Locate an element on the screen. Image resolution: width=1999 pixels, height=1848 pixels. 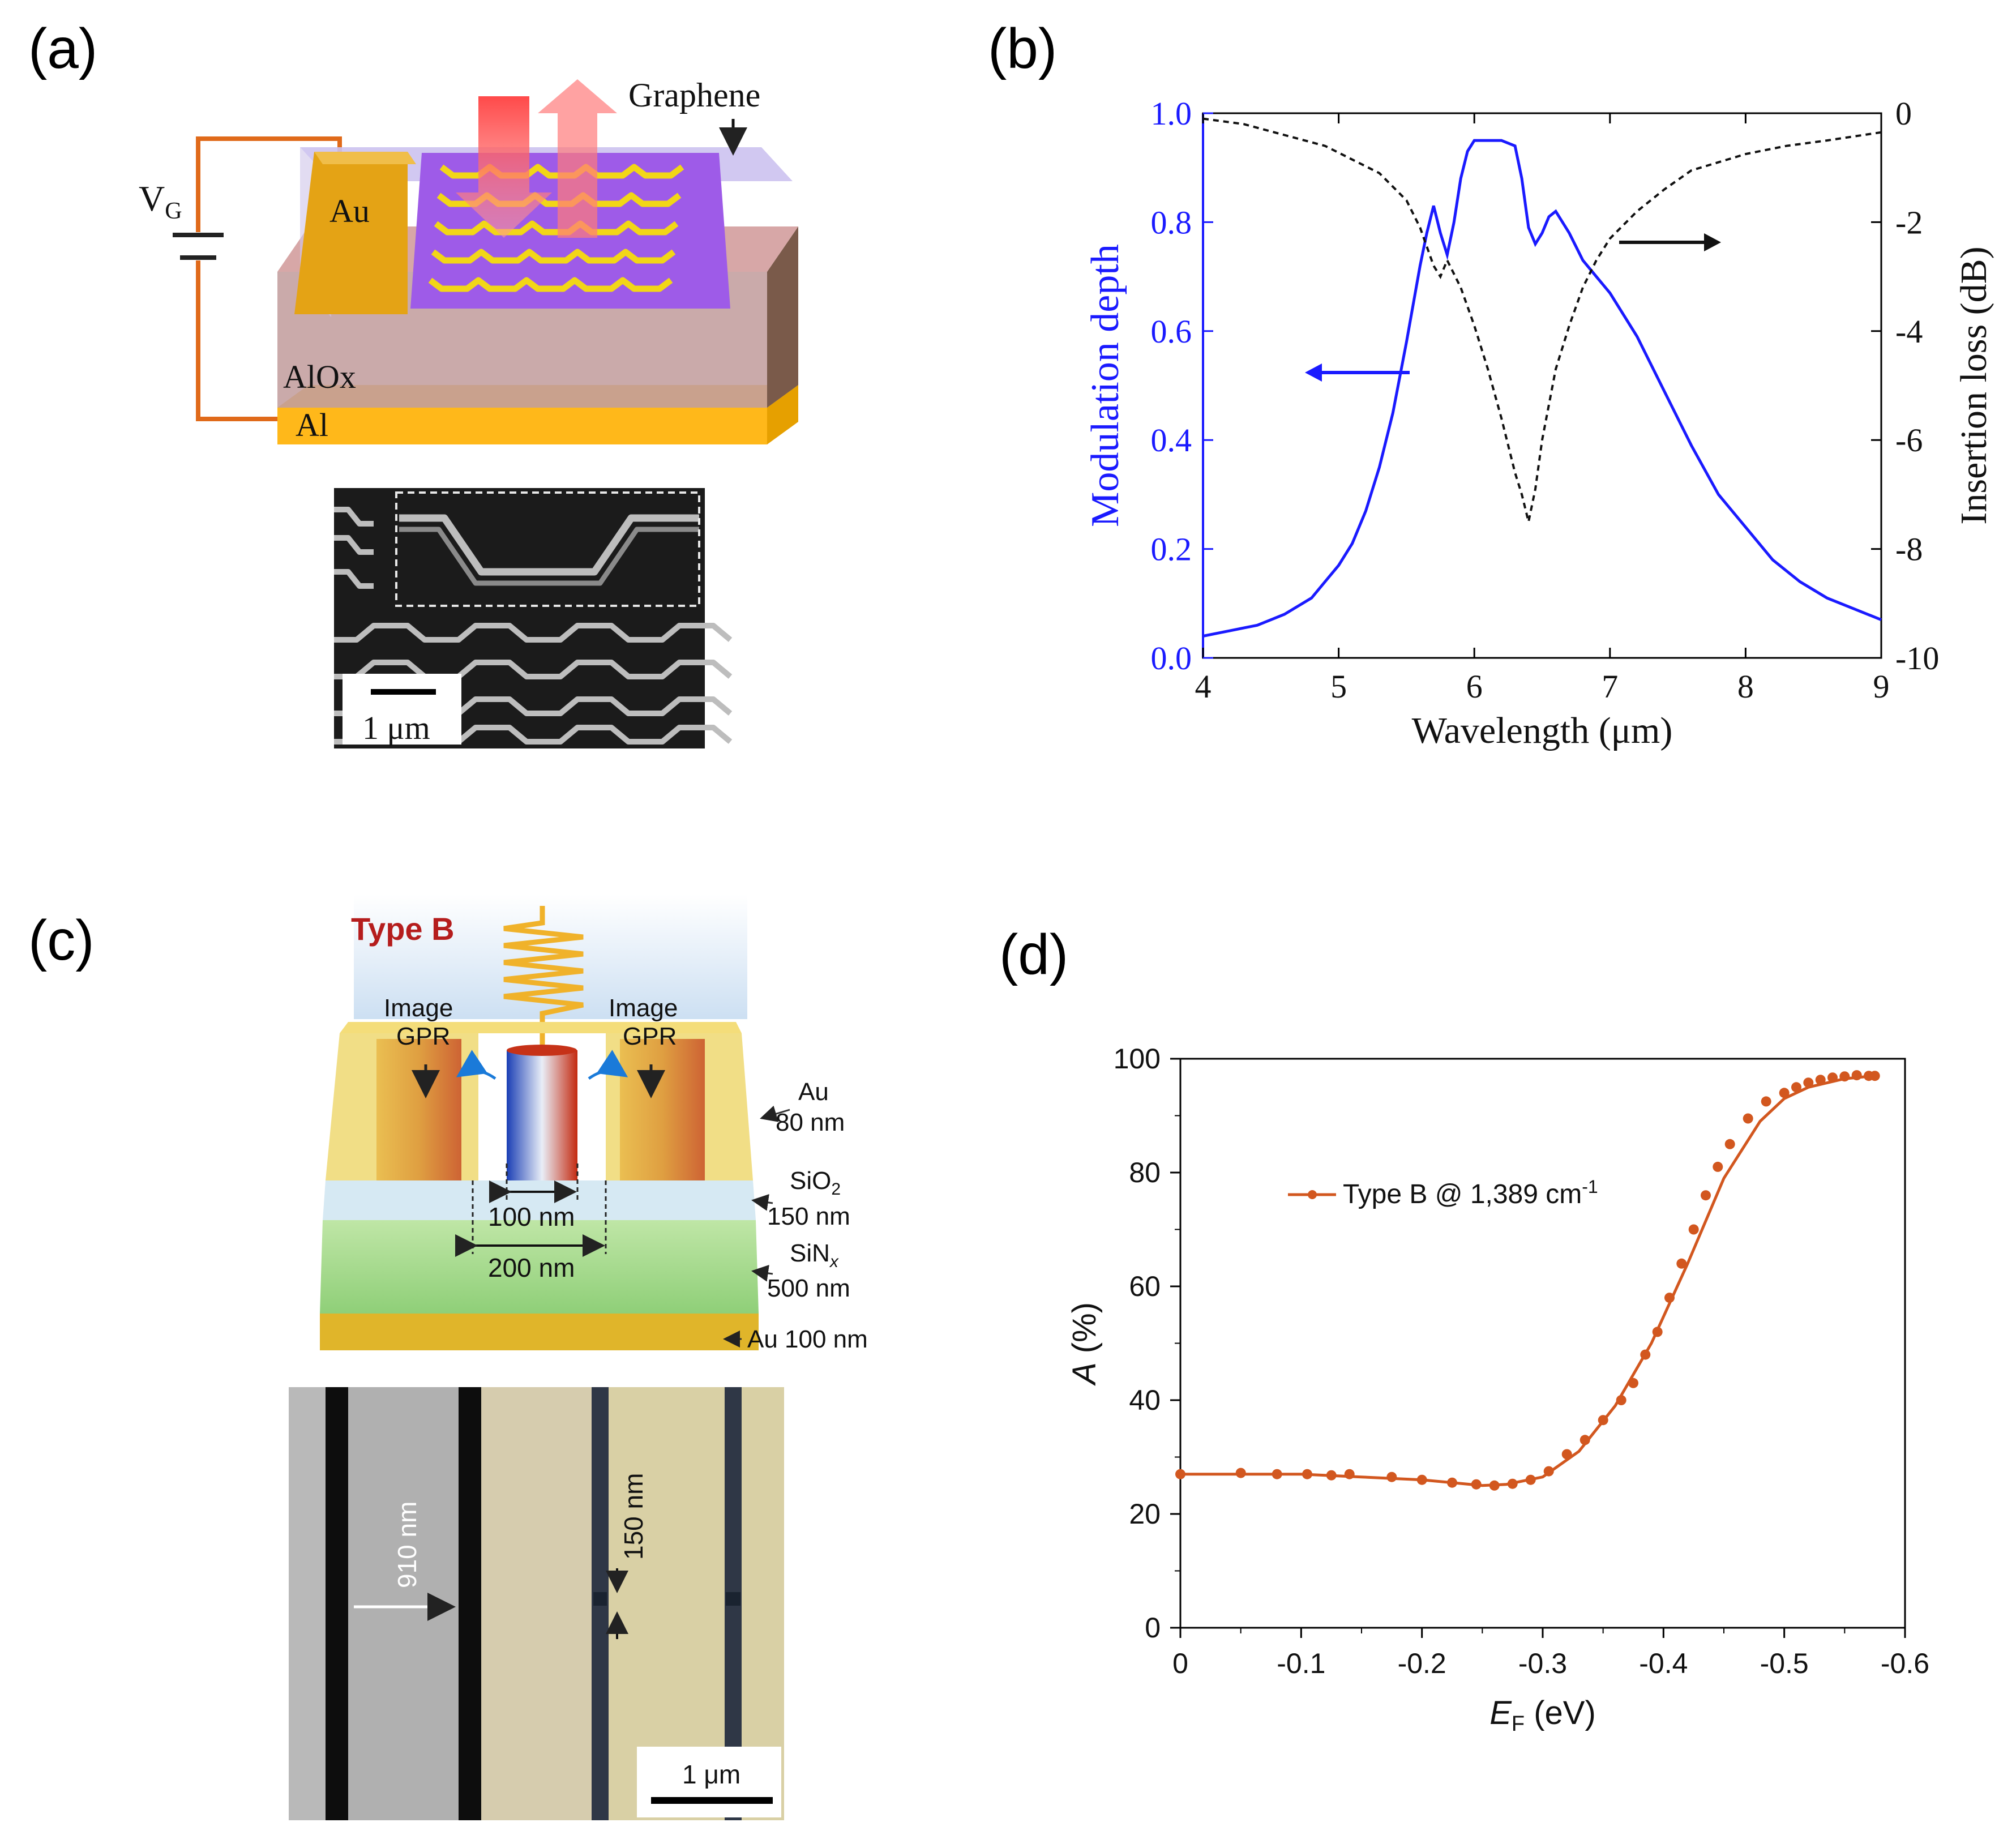
b-ytick-right-label: -8 is located at coordinates (1909, 549).